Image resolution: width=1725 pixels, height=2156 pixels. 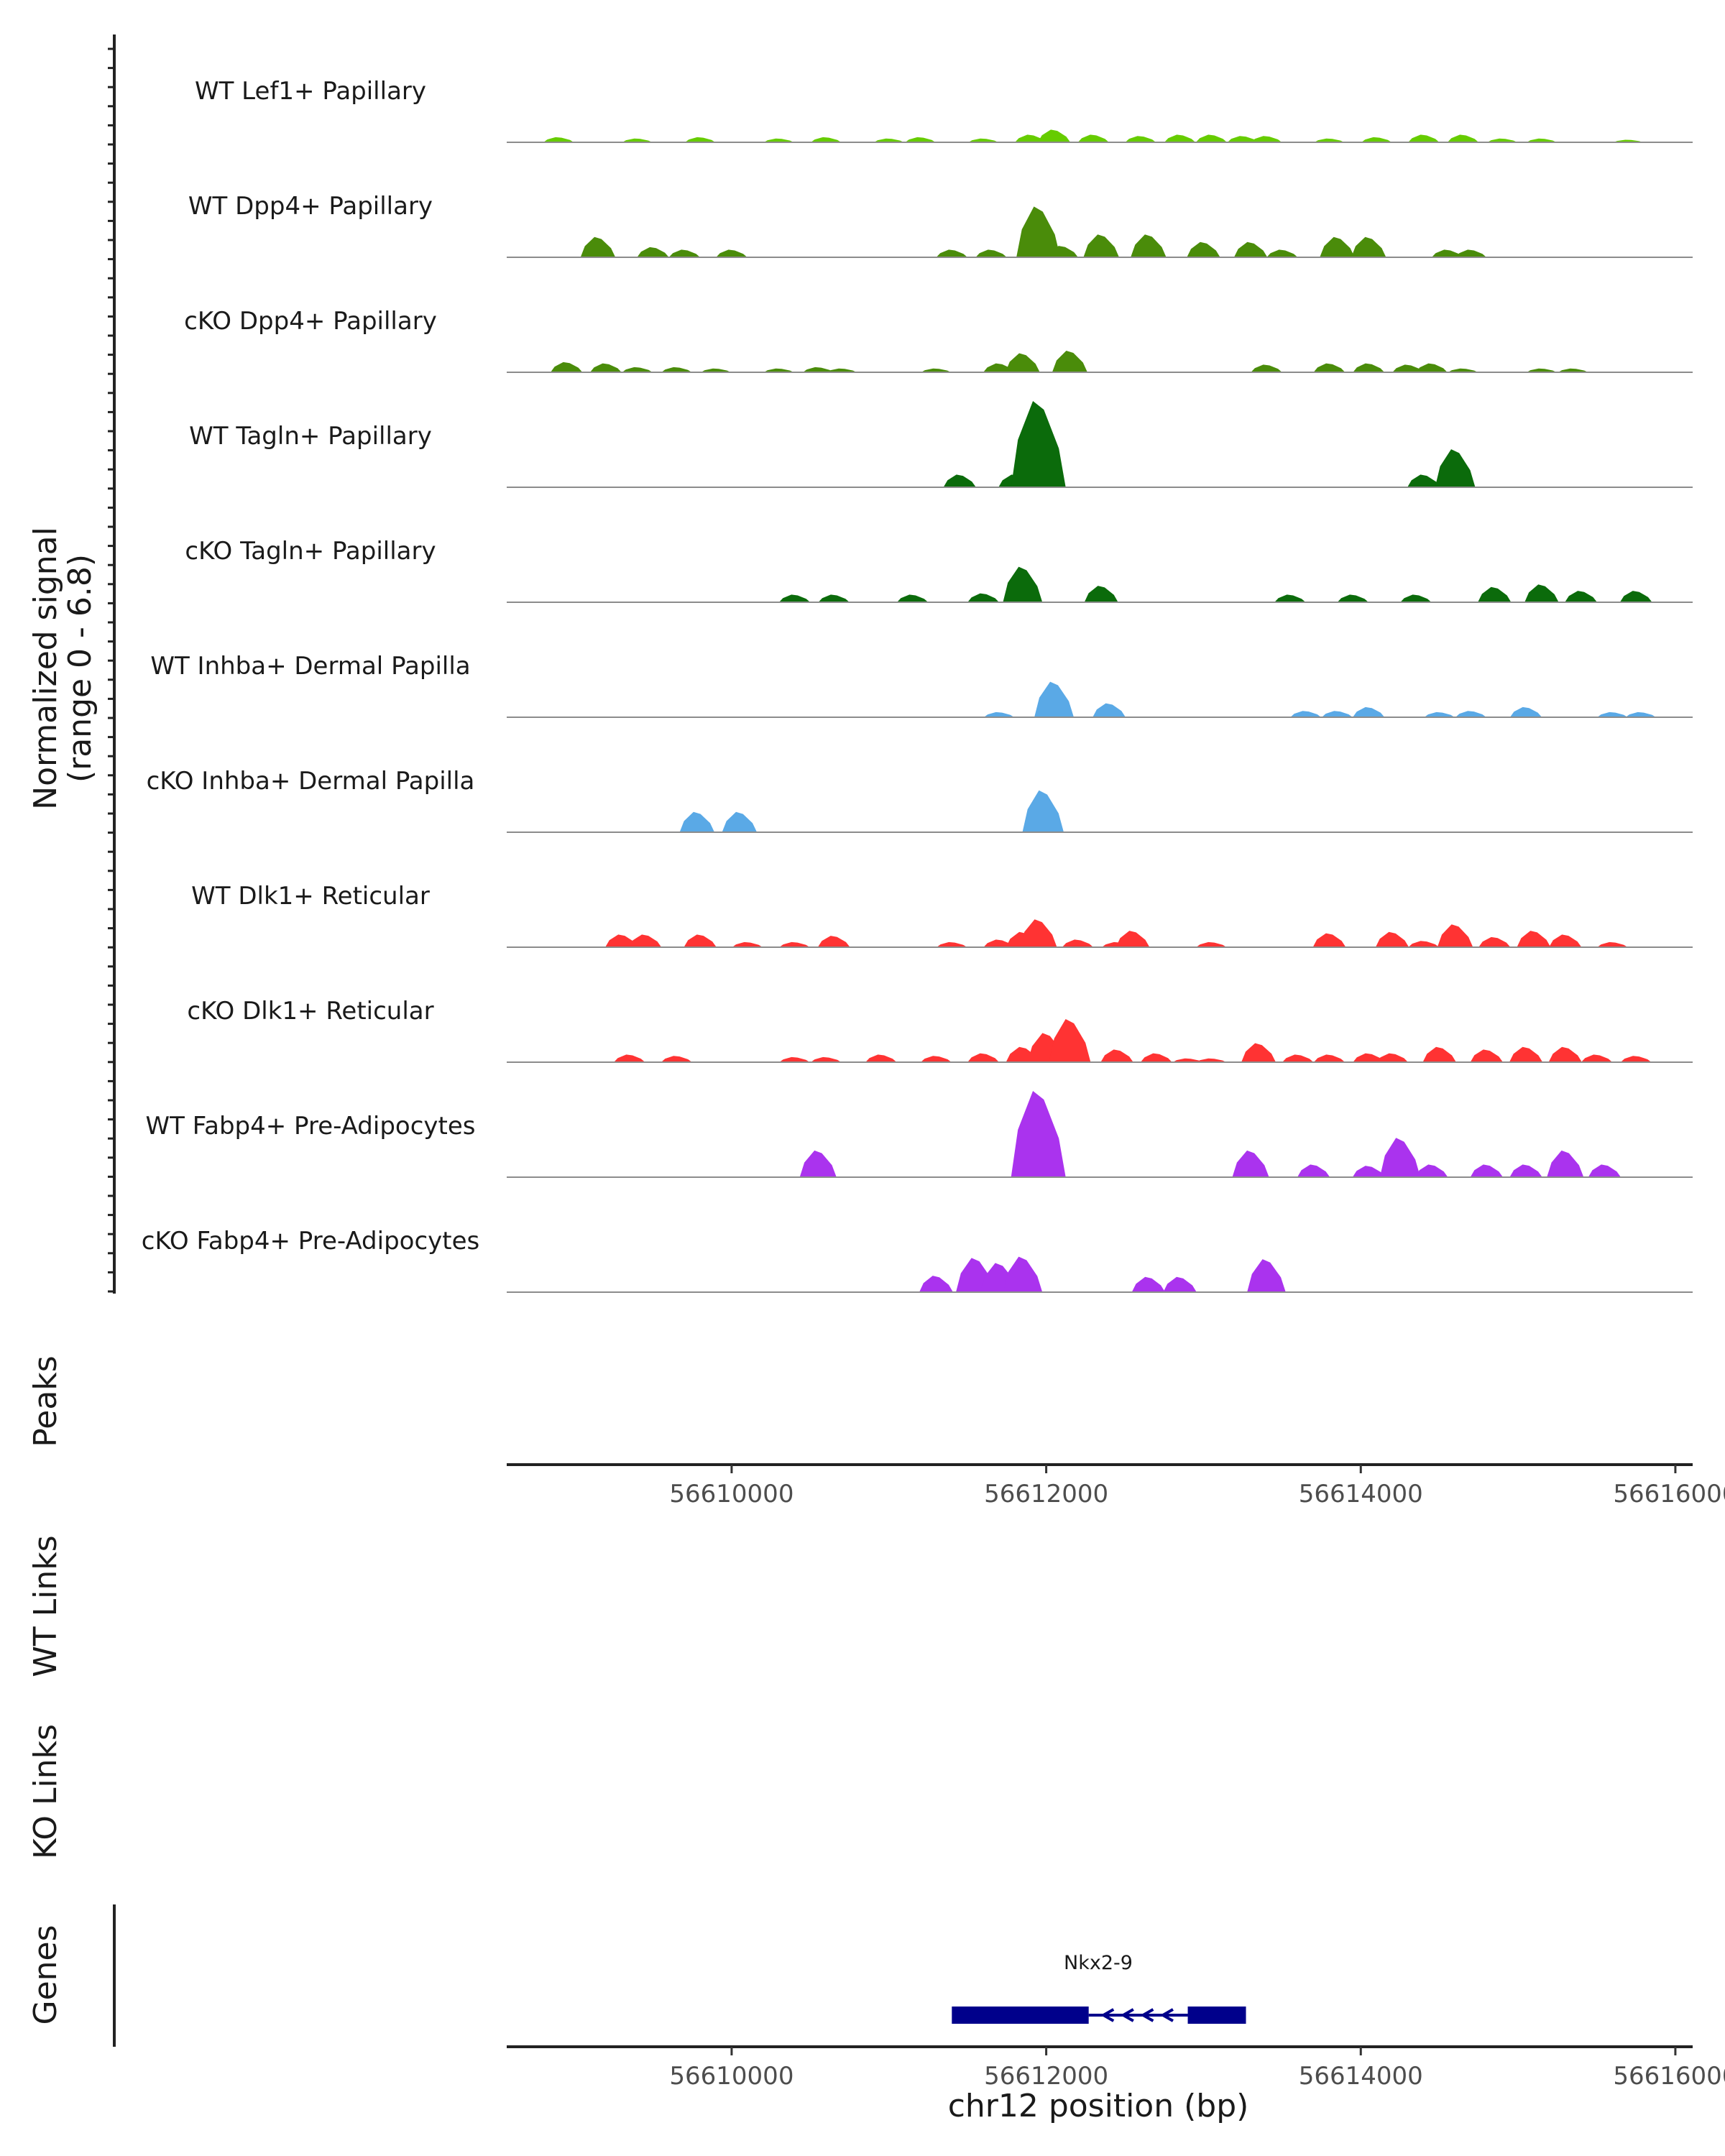 What do you see at coordinates (45, 1791) in the screenshot?
I see `ko-links-panel-label: KO Links` at bounding box center [45, 1791].